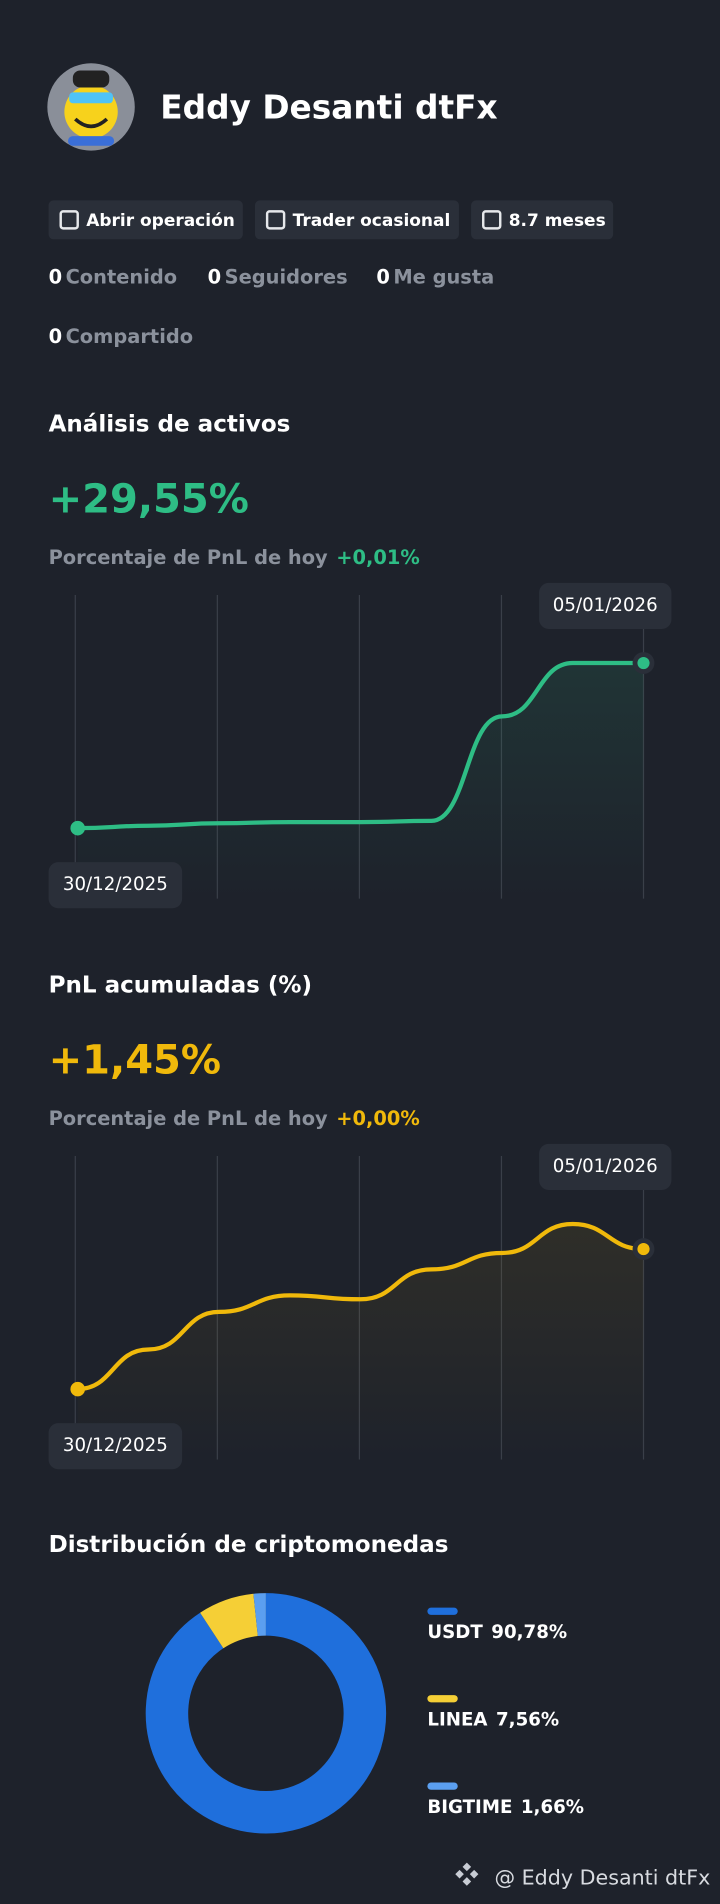 The width and height of the screenshot is (720, 1904). Describe the element at coordinates (527, 1720) in the screenshot. I see `legend-value: 7,56%` at that location.